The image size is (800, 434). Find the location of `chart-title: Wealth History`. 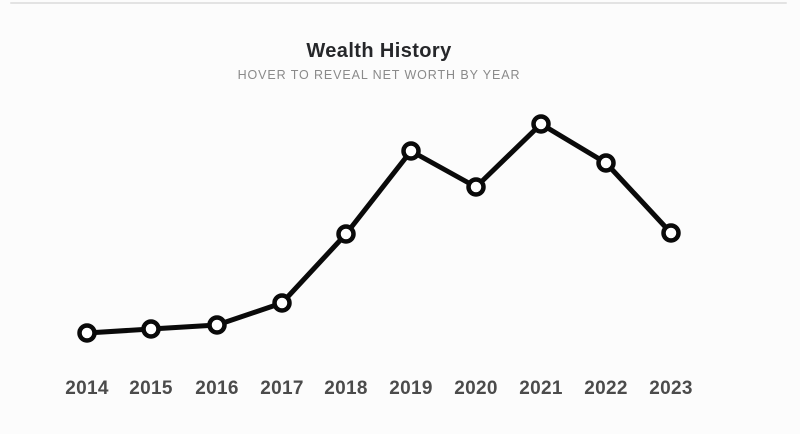

chart-title: Wealth History is located at coordinates (379, 51).